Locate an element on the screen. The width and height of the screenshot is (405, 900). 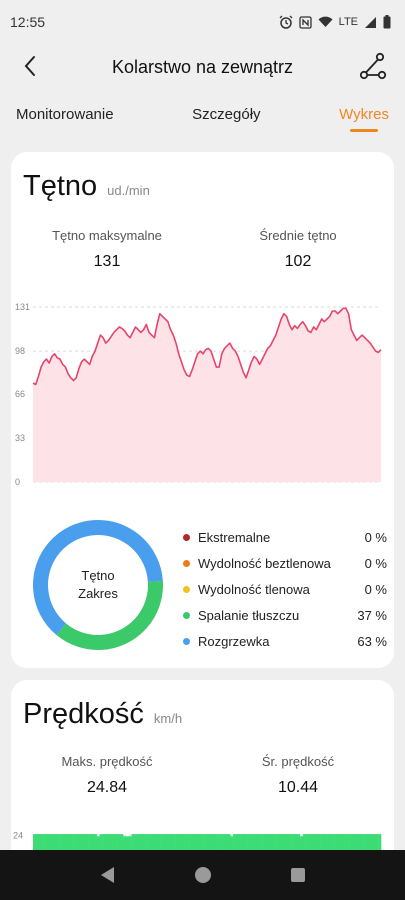
tab-bar: Monitorowanie Szczegóły Wykres is located at coordinates (202, 116).